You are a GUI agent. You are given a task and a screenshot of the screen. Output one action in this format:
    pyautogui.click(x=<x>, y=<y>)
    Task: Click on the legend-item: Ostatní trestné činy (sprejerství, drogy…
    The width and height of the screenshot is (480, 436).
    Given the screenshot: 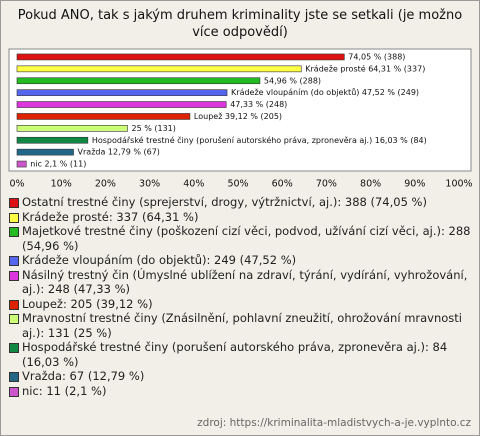 What is the action you would take?
    pyautogui.click(x=240, y=202)
    